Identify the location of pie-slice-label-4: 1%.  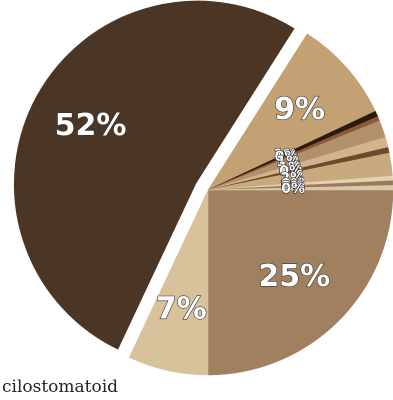
(286, 155).